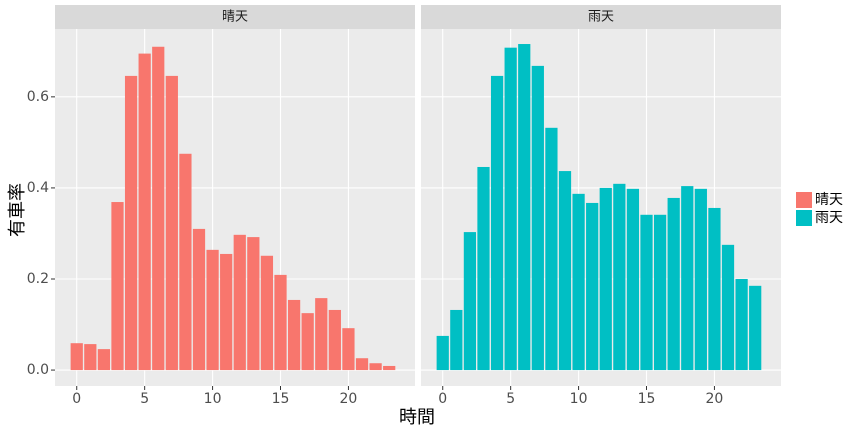 The image size is (864, 432). I want to click on strip-label: 雨天, so click(601, 17).